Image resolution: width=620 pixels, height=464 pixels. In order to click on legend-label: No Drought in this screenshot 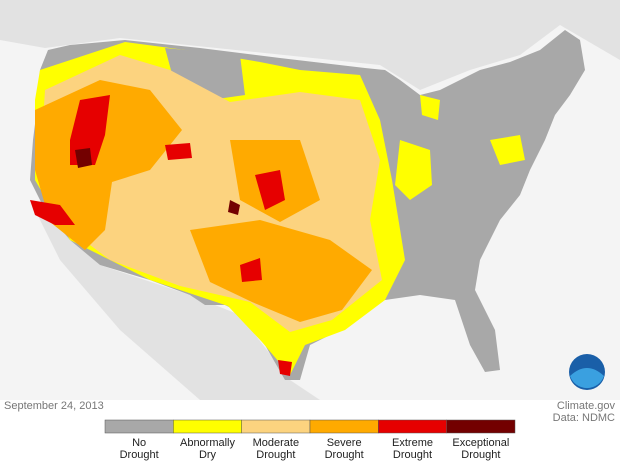, I will do `click(139, 449)`.